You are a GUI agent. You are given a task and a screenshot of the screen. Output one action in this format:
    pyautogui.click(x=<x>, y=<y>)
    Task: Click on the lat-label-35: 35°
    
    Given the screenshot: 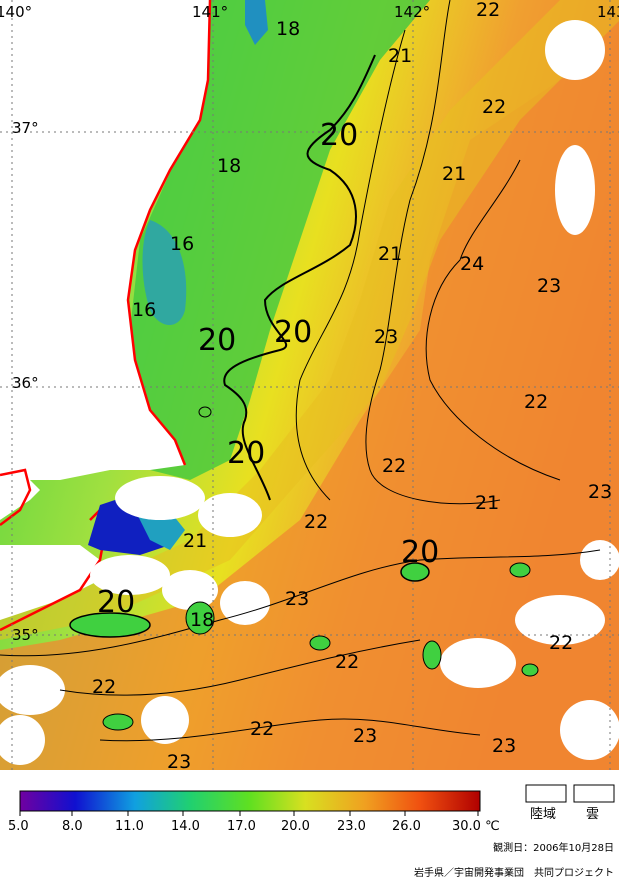 What is the action you would take?
    pyautogui.click(x=25, y=635)
    